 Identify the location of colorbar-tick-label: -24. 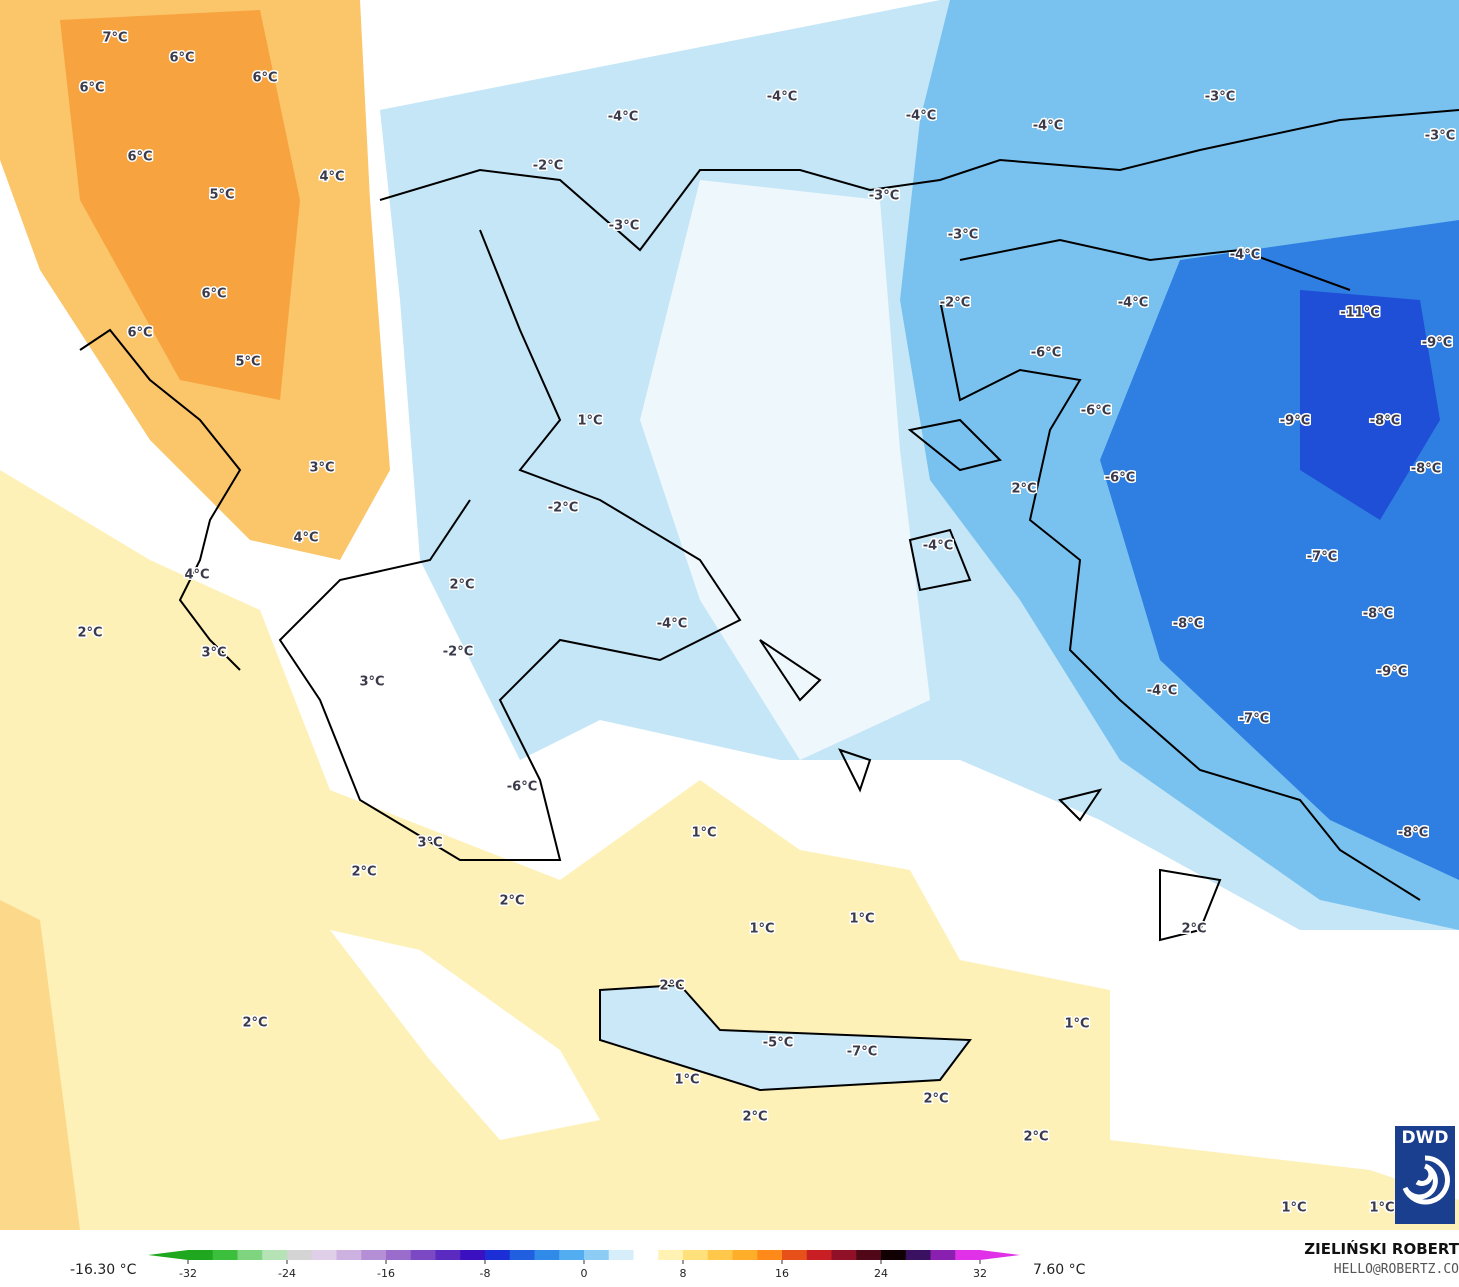
(287, 1273).